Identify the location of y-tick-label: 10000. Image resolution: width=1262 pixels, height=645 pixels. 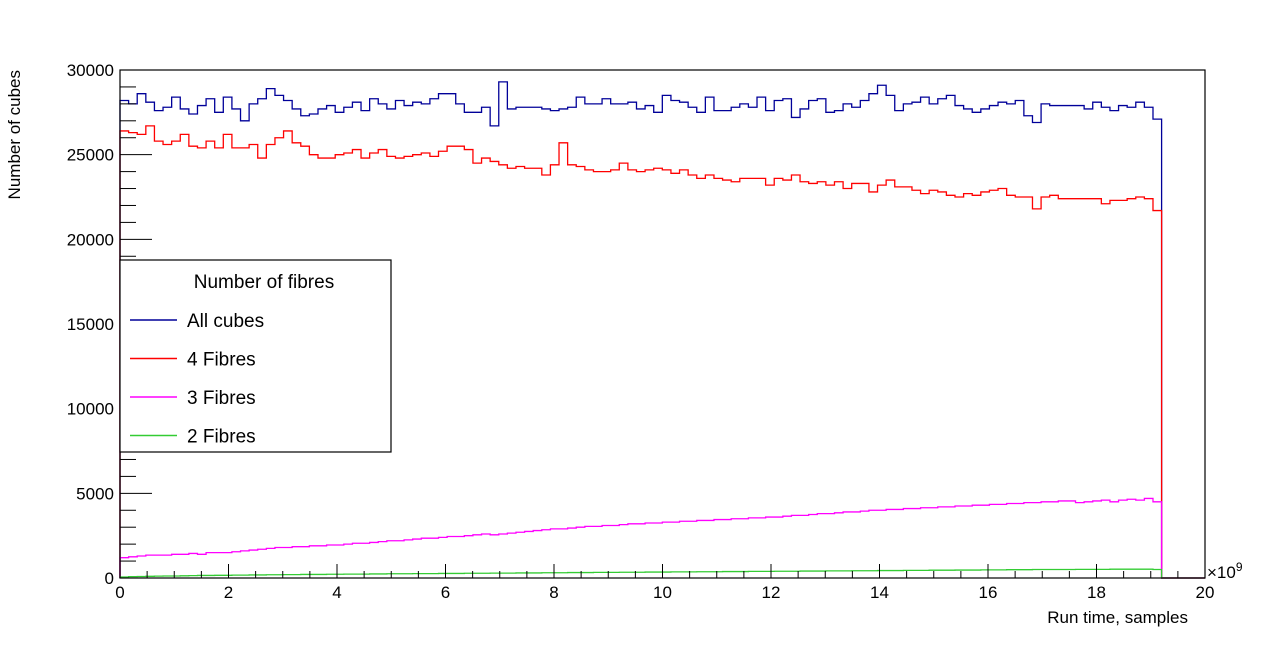
(90, 409).